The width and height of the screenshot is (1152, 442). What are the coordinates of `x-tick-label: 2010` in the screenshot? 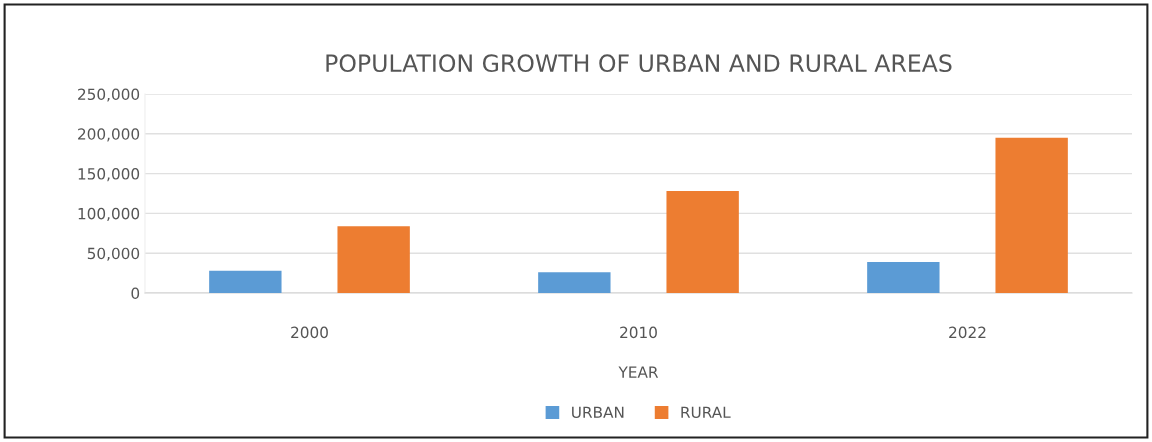 It's located at (638, 332).